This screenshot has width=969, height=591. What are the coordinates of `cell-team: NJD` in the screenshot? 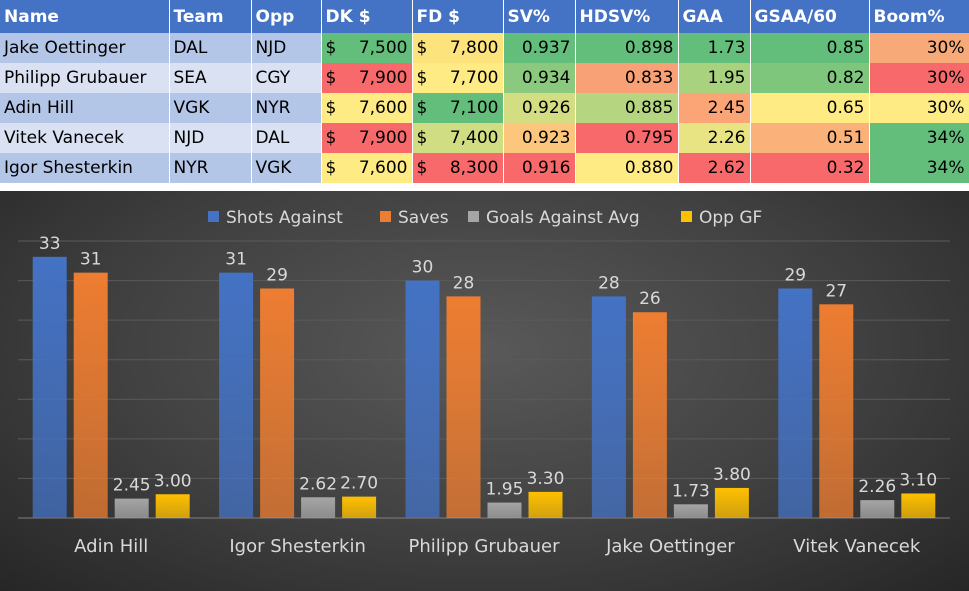 It's located at (210, 138).